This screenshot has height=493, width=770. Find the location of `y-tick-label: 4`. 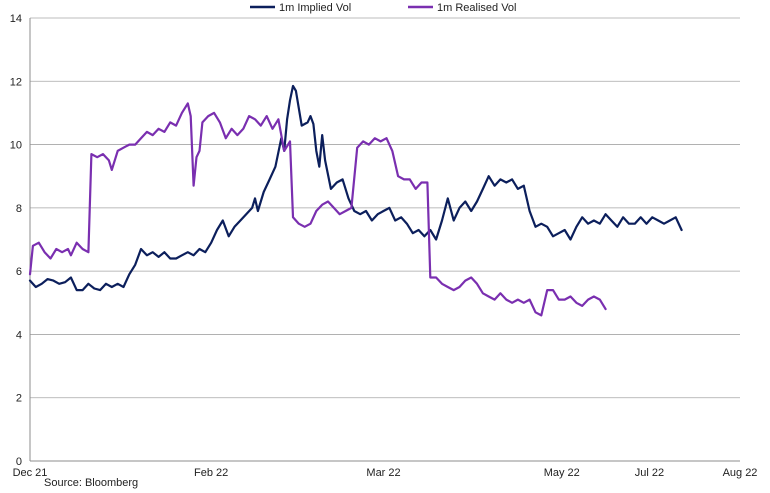

y-tick-label: 4 is located at coordinates (19, 335).